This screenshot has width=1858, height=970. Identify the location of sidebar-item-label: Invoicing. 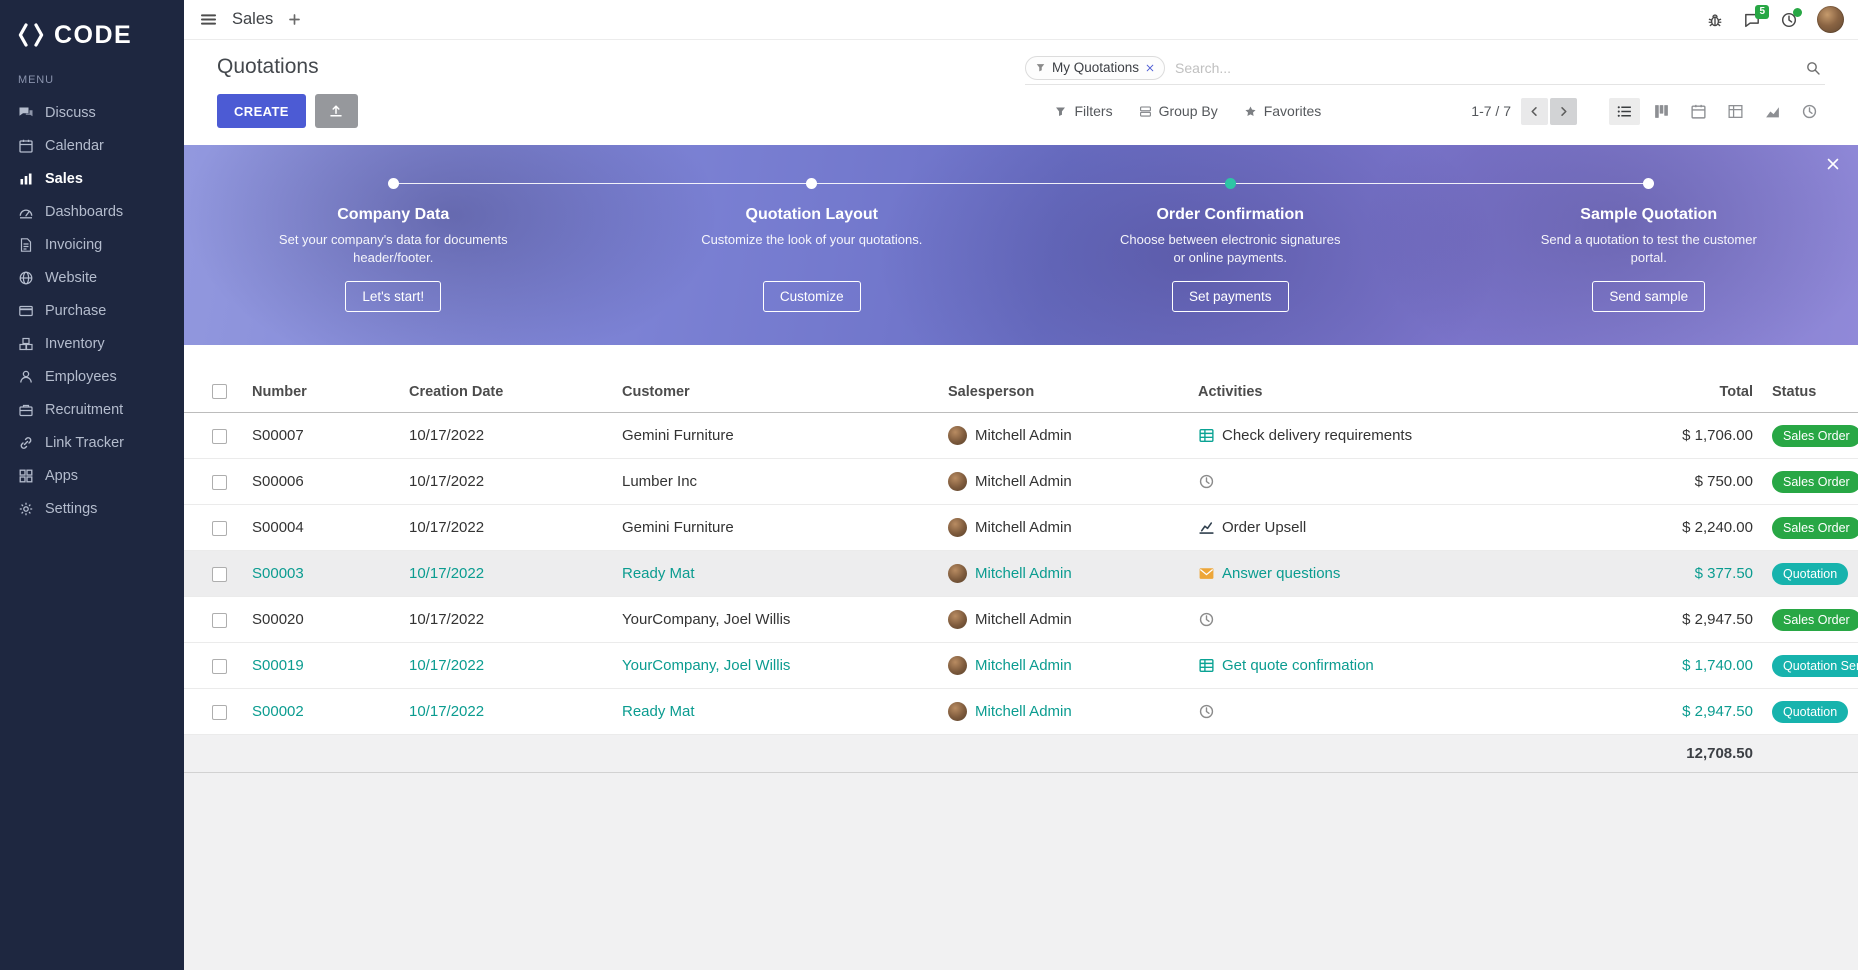
(74, 244).